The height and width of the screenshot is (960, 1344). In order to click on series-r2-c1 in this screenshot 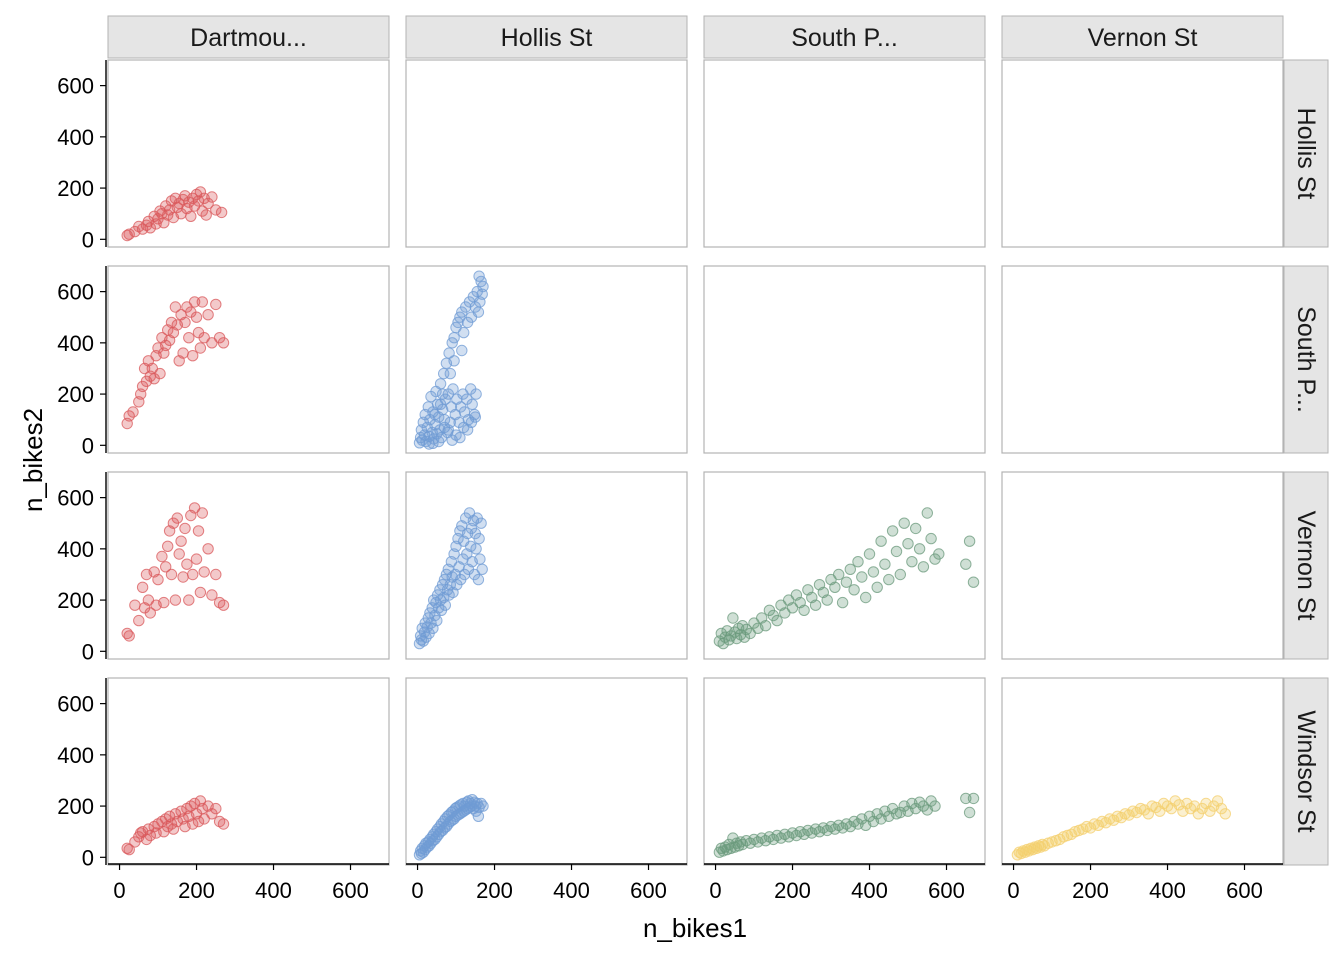, I will do `click(450, 578)`.